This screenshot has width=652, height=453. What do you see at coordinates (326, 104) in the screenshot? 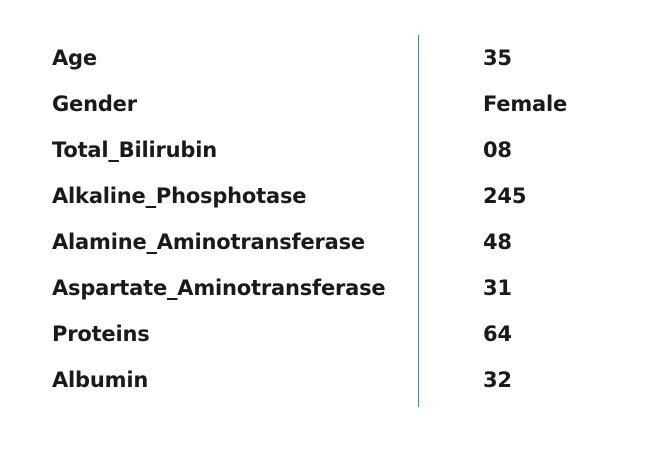
I see `table-row-gender: Gender Female` at bounding box center [326, 104].